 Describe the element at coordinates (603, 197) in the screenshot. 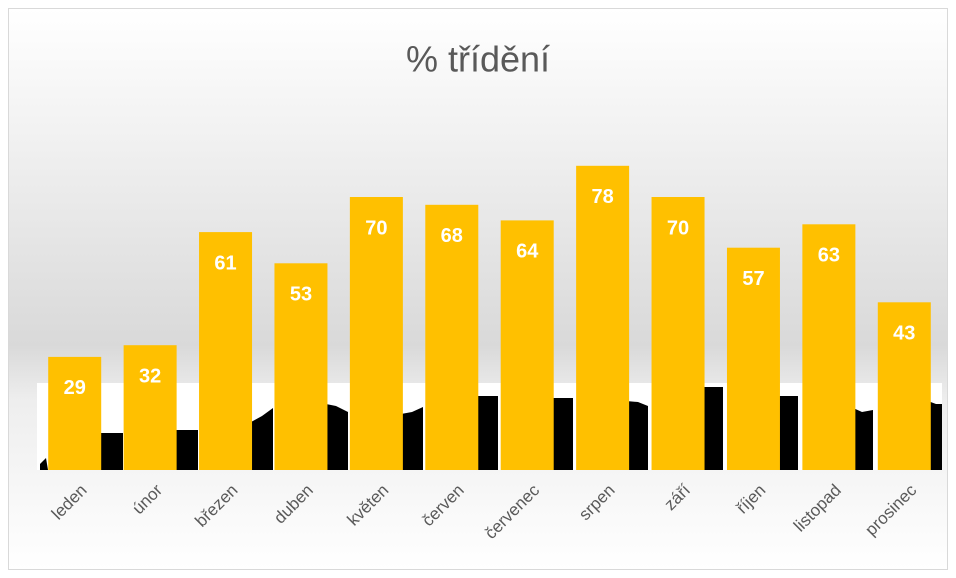

I see `data-label: 78` at that location.